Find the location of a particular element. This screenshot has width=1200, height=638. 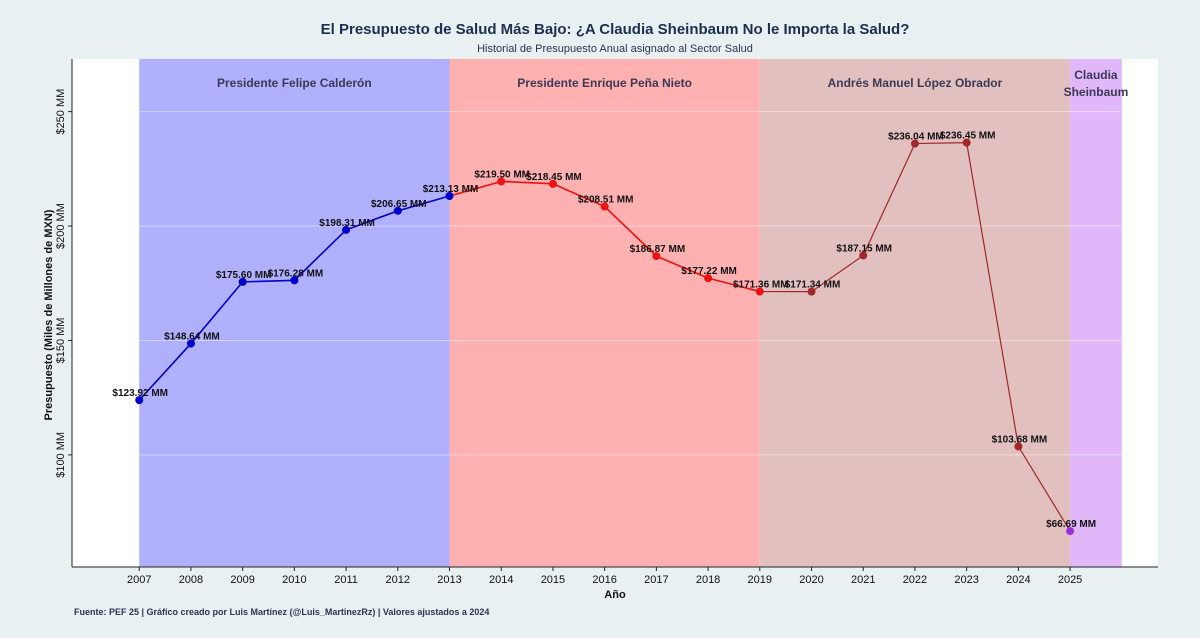

data-point-2011 is located at coordinates (346, 229).